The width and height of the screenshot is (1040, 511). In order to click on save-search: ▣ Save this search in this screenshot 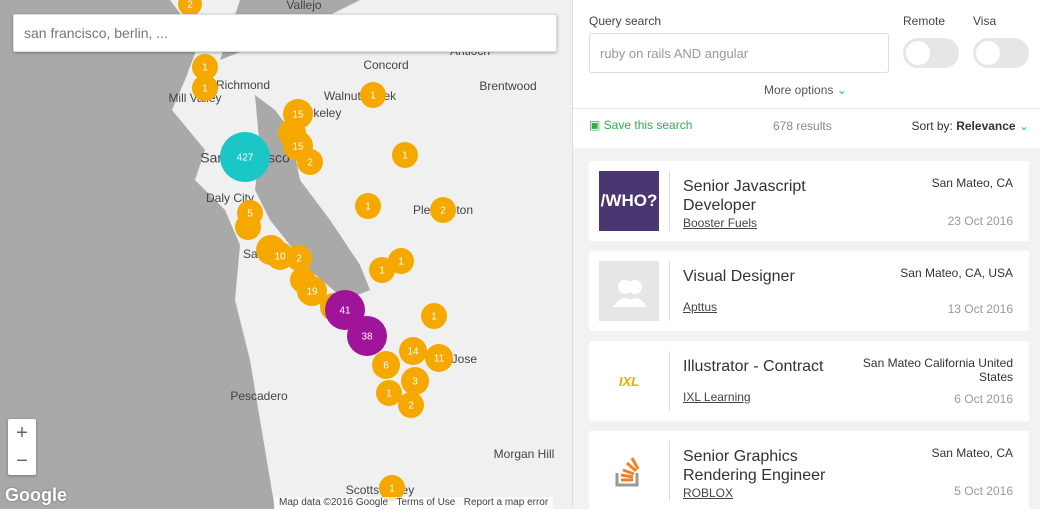, I will do `click(641, 125)`.